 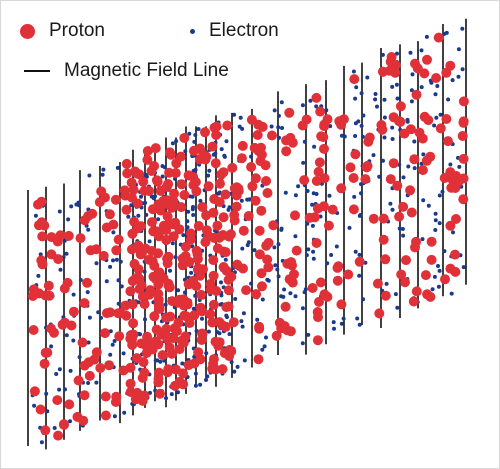 I want to click on legend-item-field-line: Magnetic Field Line, so click(x=126, y=71).